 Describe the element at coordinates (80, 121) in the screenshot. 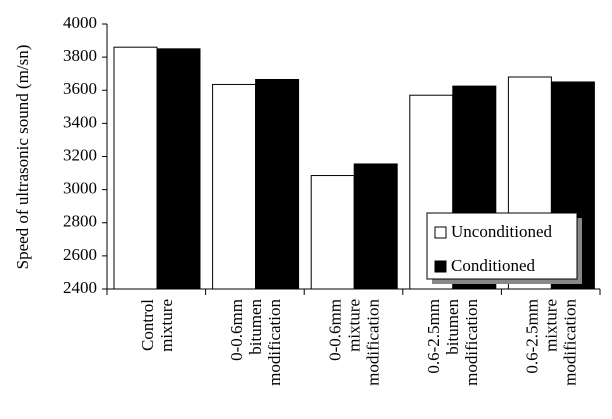

I see `y-tick-label: 3400` at that location.